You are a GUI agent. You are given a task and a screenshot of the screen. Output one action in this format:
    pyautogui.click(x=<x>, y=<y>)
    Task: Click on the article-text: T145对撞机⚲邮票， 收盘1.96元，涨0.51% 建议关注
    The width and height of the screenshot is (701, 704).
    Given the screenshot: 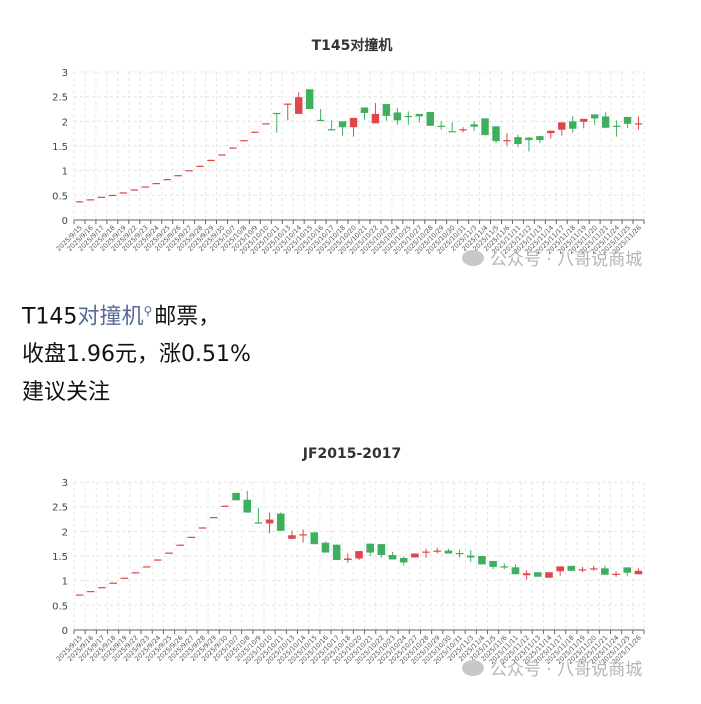 What is the action you would take?
    pyautogui.click(x=136, y=352)
    